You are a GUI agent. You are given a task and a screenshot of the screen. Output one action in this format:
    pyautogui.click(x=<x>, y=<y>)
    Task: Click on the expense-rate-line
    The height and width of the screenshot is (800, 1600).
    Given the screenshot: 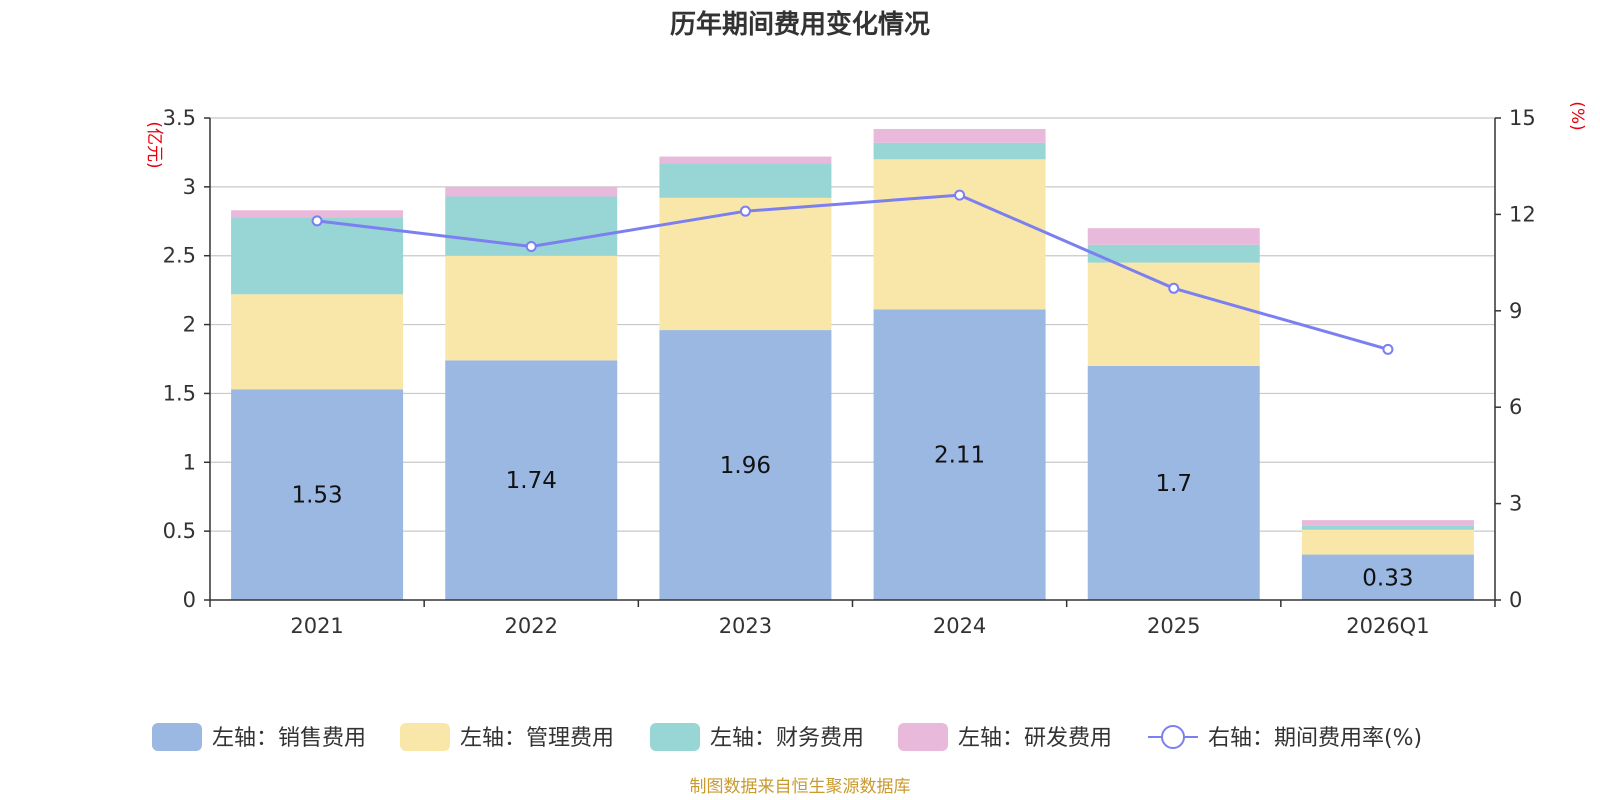 What is the action you would take?
    pyautogui.click(x=852, y=272)
    